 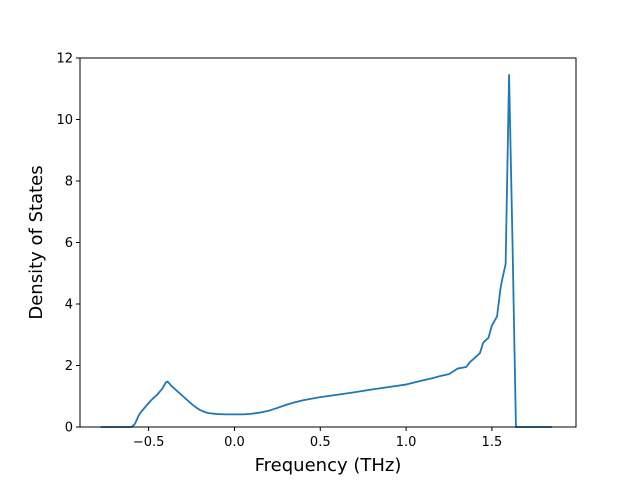 I want to click on y-tick-label: 2, so click(x=69, y=366).